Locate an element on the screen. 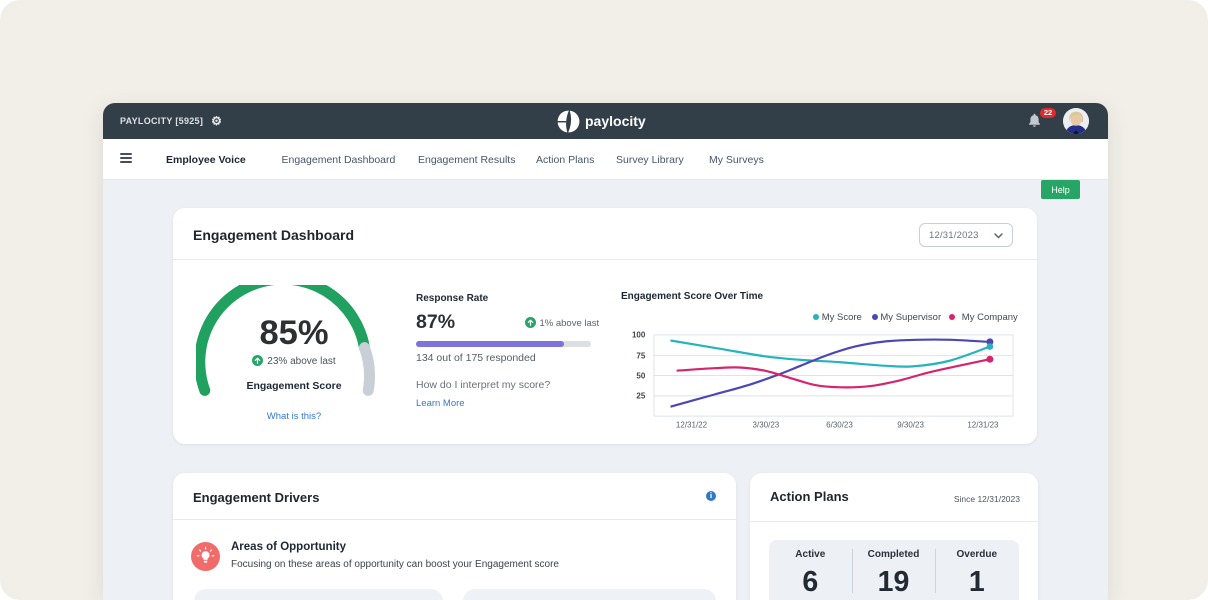 The width and height of the screenshot is (1208, 600). svg-text: 9/30/23 is located at coordinates (910, 425).